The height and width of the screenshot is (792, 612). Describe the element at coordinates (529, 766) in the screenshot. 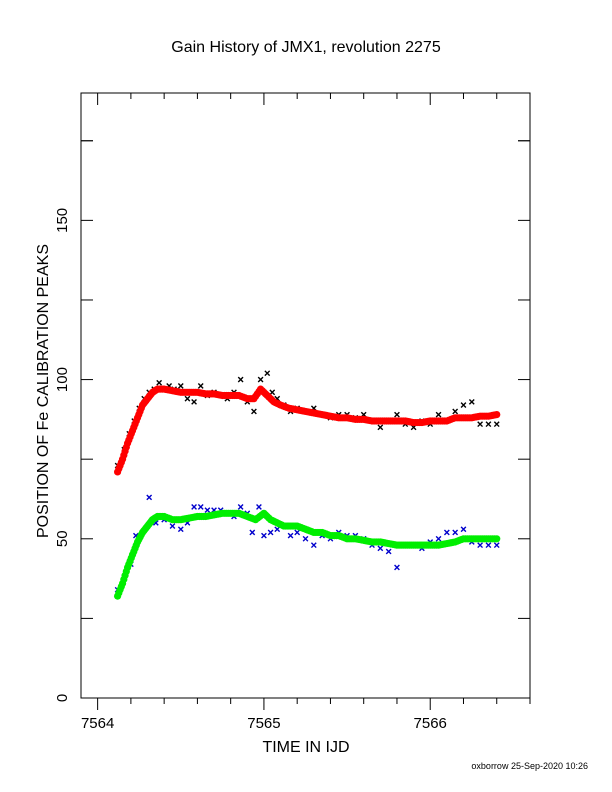

I see `footer-credit: oxborrow 25-Sep-2020 10:26` at that location.